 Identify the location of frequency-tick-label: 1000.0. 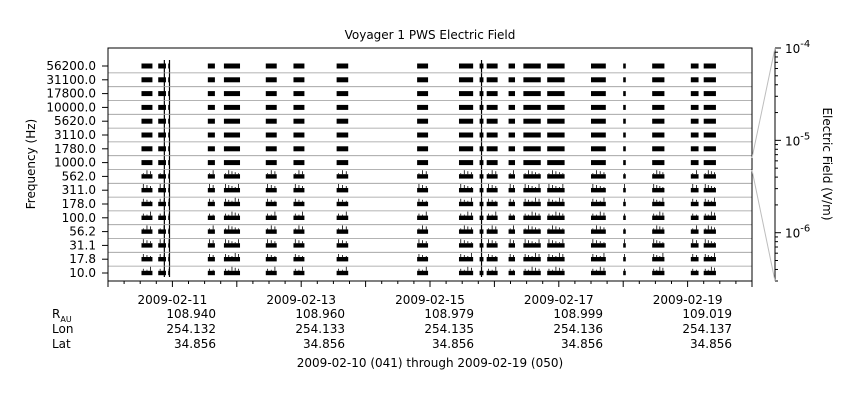
(75, 163).